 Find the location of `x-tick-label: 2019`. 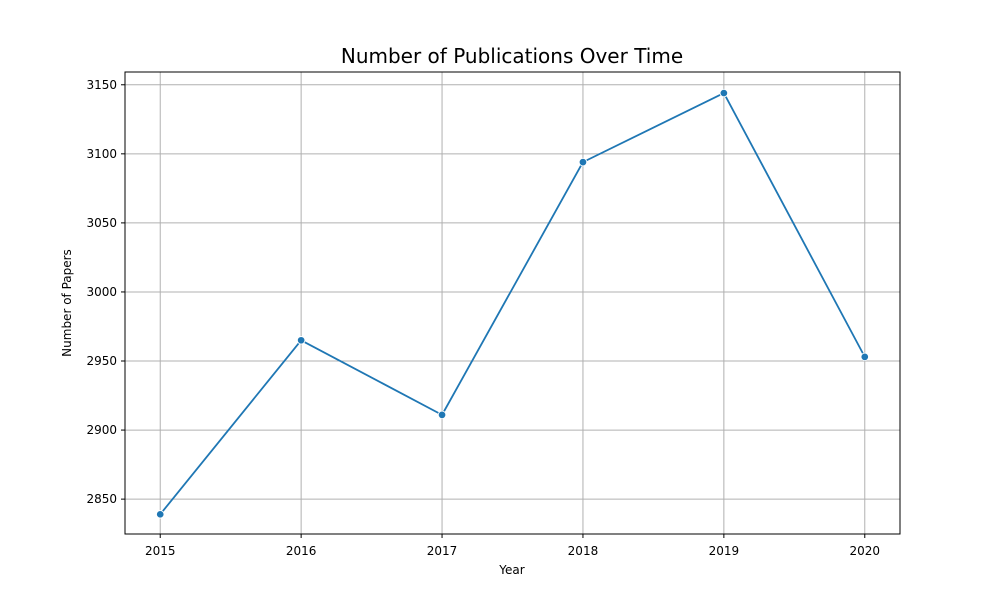

x-tick-label: 2019 is located at coordinates (724, 551).